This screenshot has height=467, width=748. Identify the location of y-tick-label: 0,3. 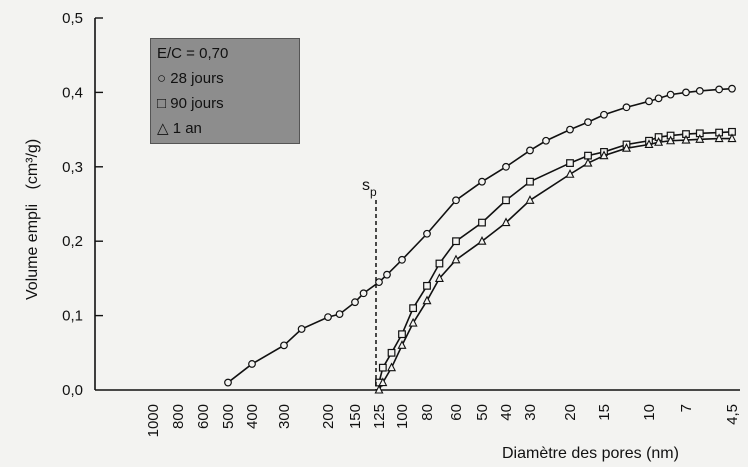
(72, 167).